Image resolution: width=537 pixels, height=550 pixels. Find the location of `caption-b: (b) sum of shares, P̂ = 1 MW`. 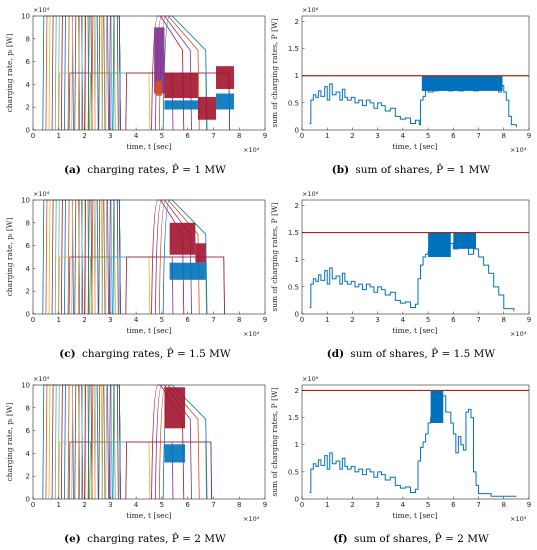

caption-b: (b) sum of shares, P̂ = 1 MW is located at coordinates (411, 169).